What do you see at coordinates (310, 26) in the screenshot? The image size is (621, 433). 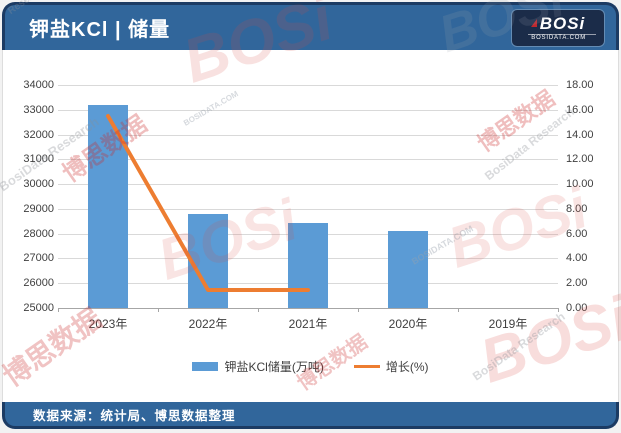 I see `header-band: 钾盐KCl | 储量 BOSi BOSIDATA.COM` at bounding box center [310, 26].